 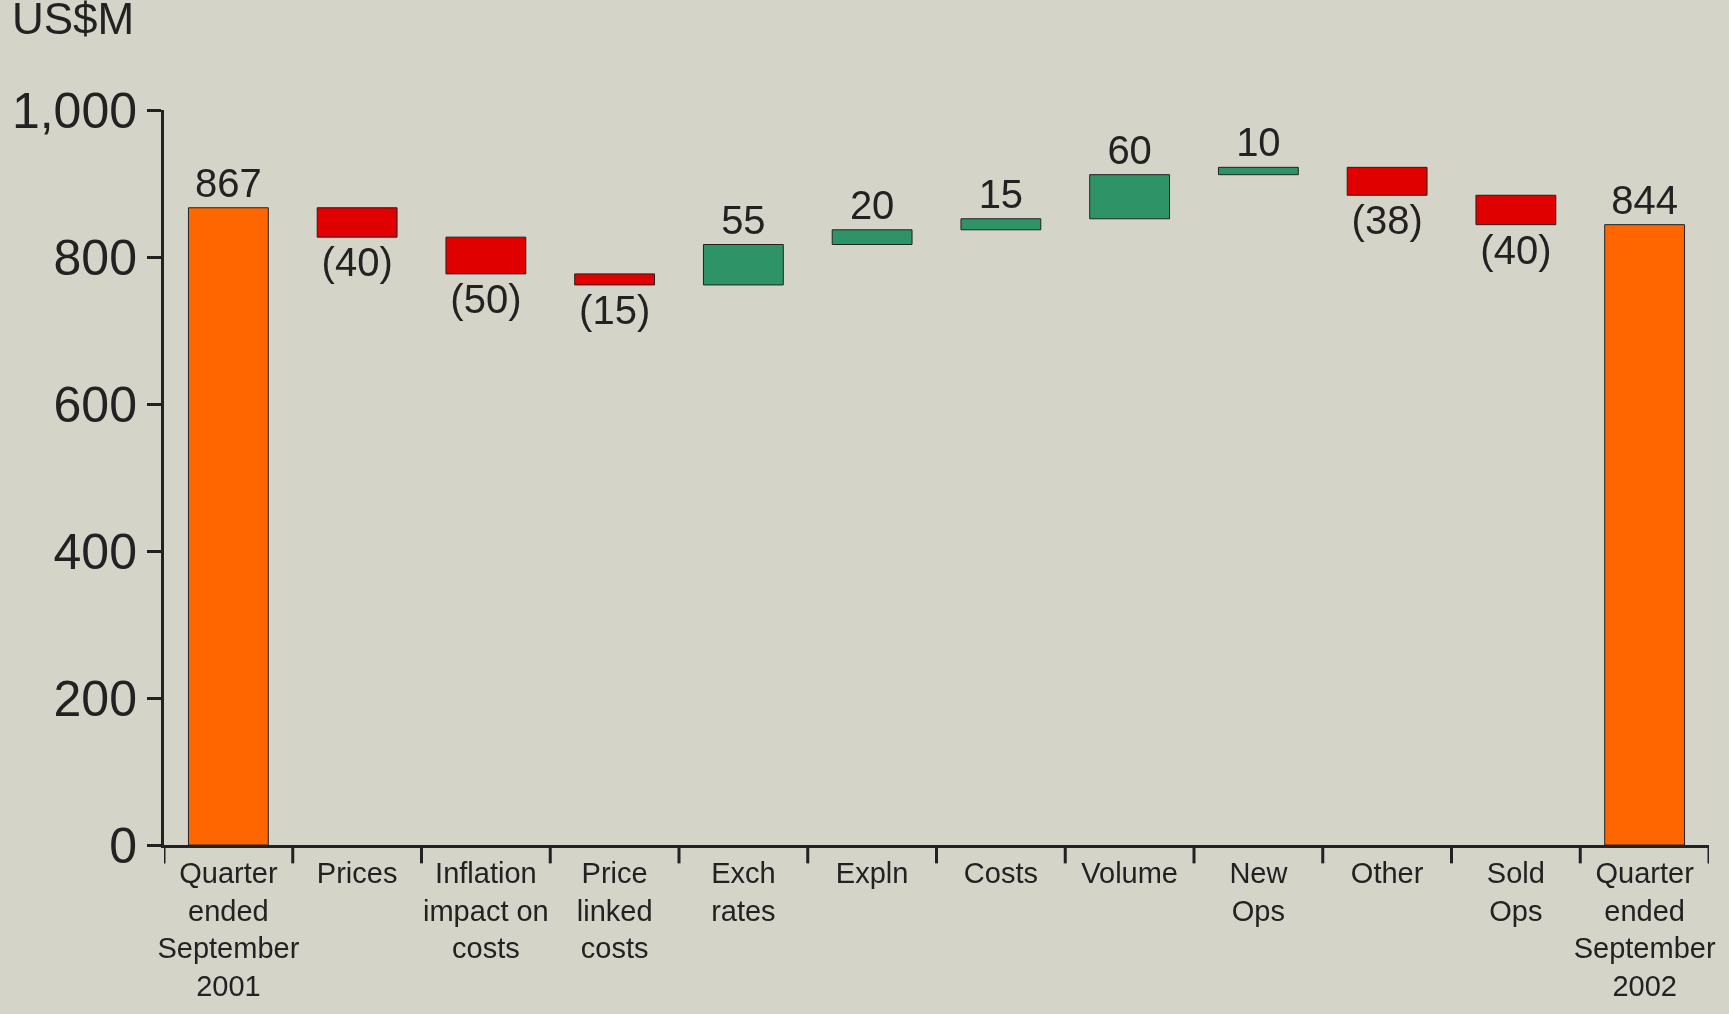 I want to click on y-tick-label: 400, so click(x=95, y=551).